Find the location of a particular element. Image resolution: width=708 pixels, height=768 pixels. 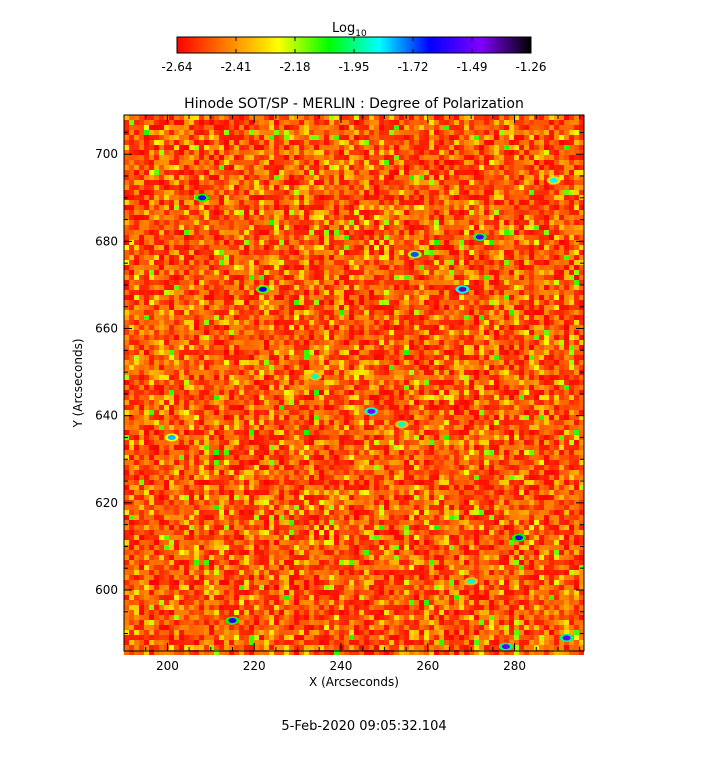

colorbar-tick-label: -2.64 is located at coordinates (176, 67).